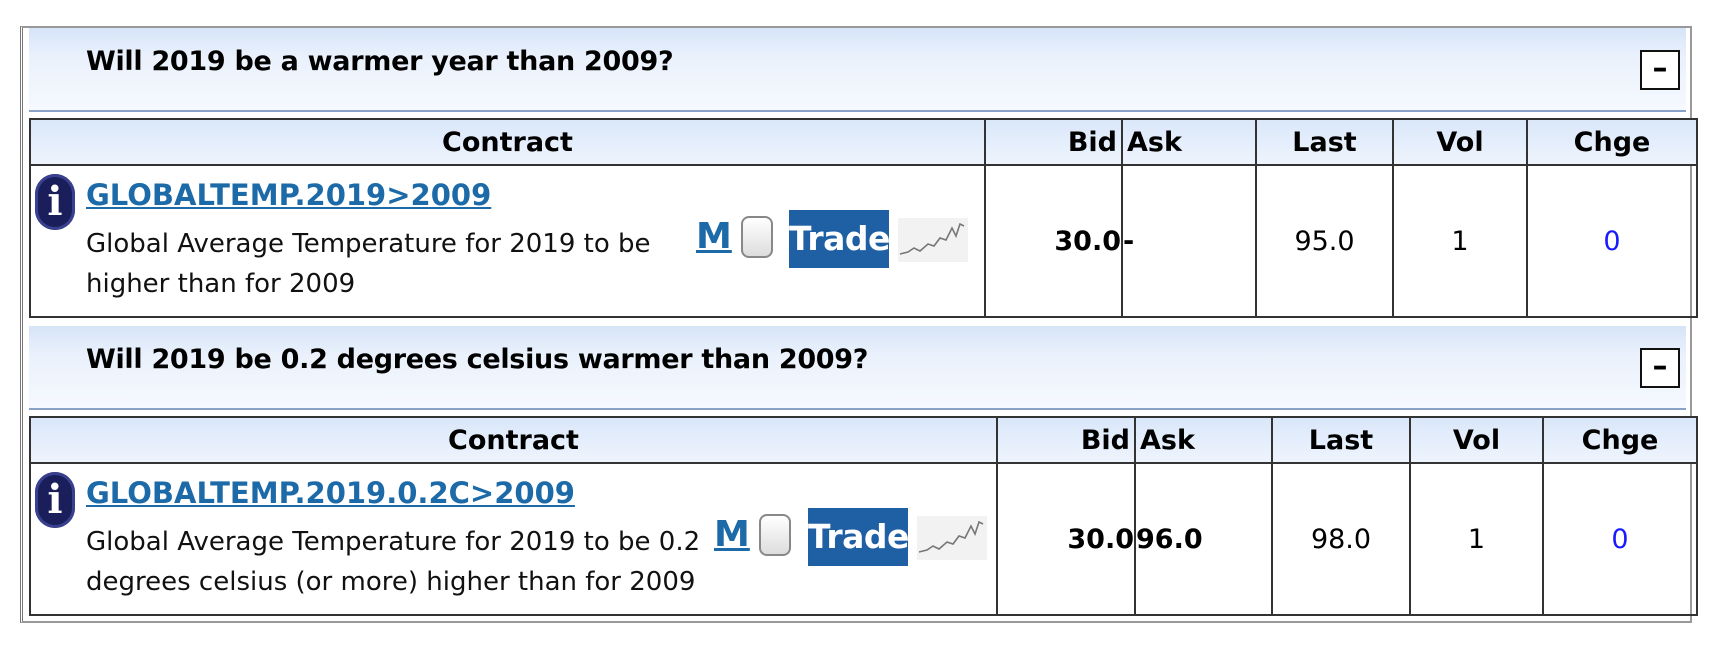  I want to click on ask-value: -, so click(1189, 241).